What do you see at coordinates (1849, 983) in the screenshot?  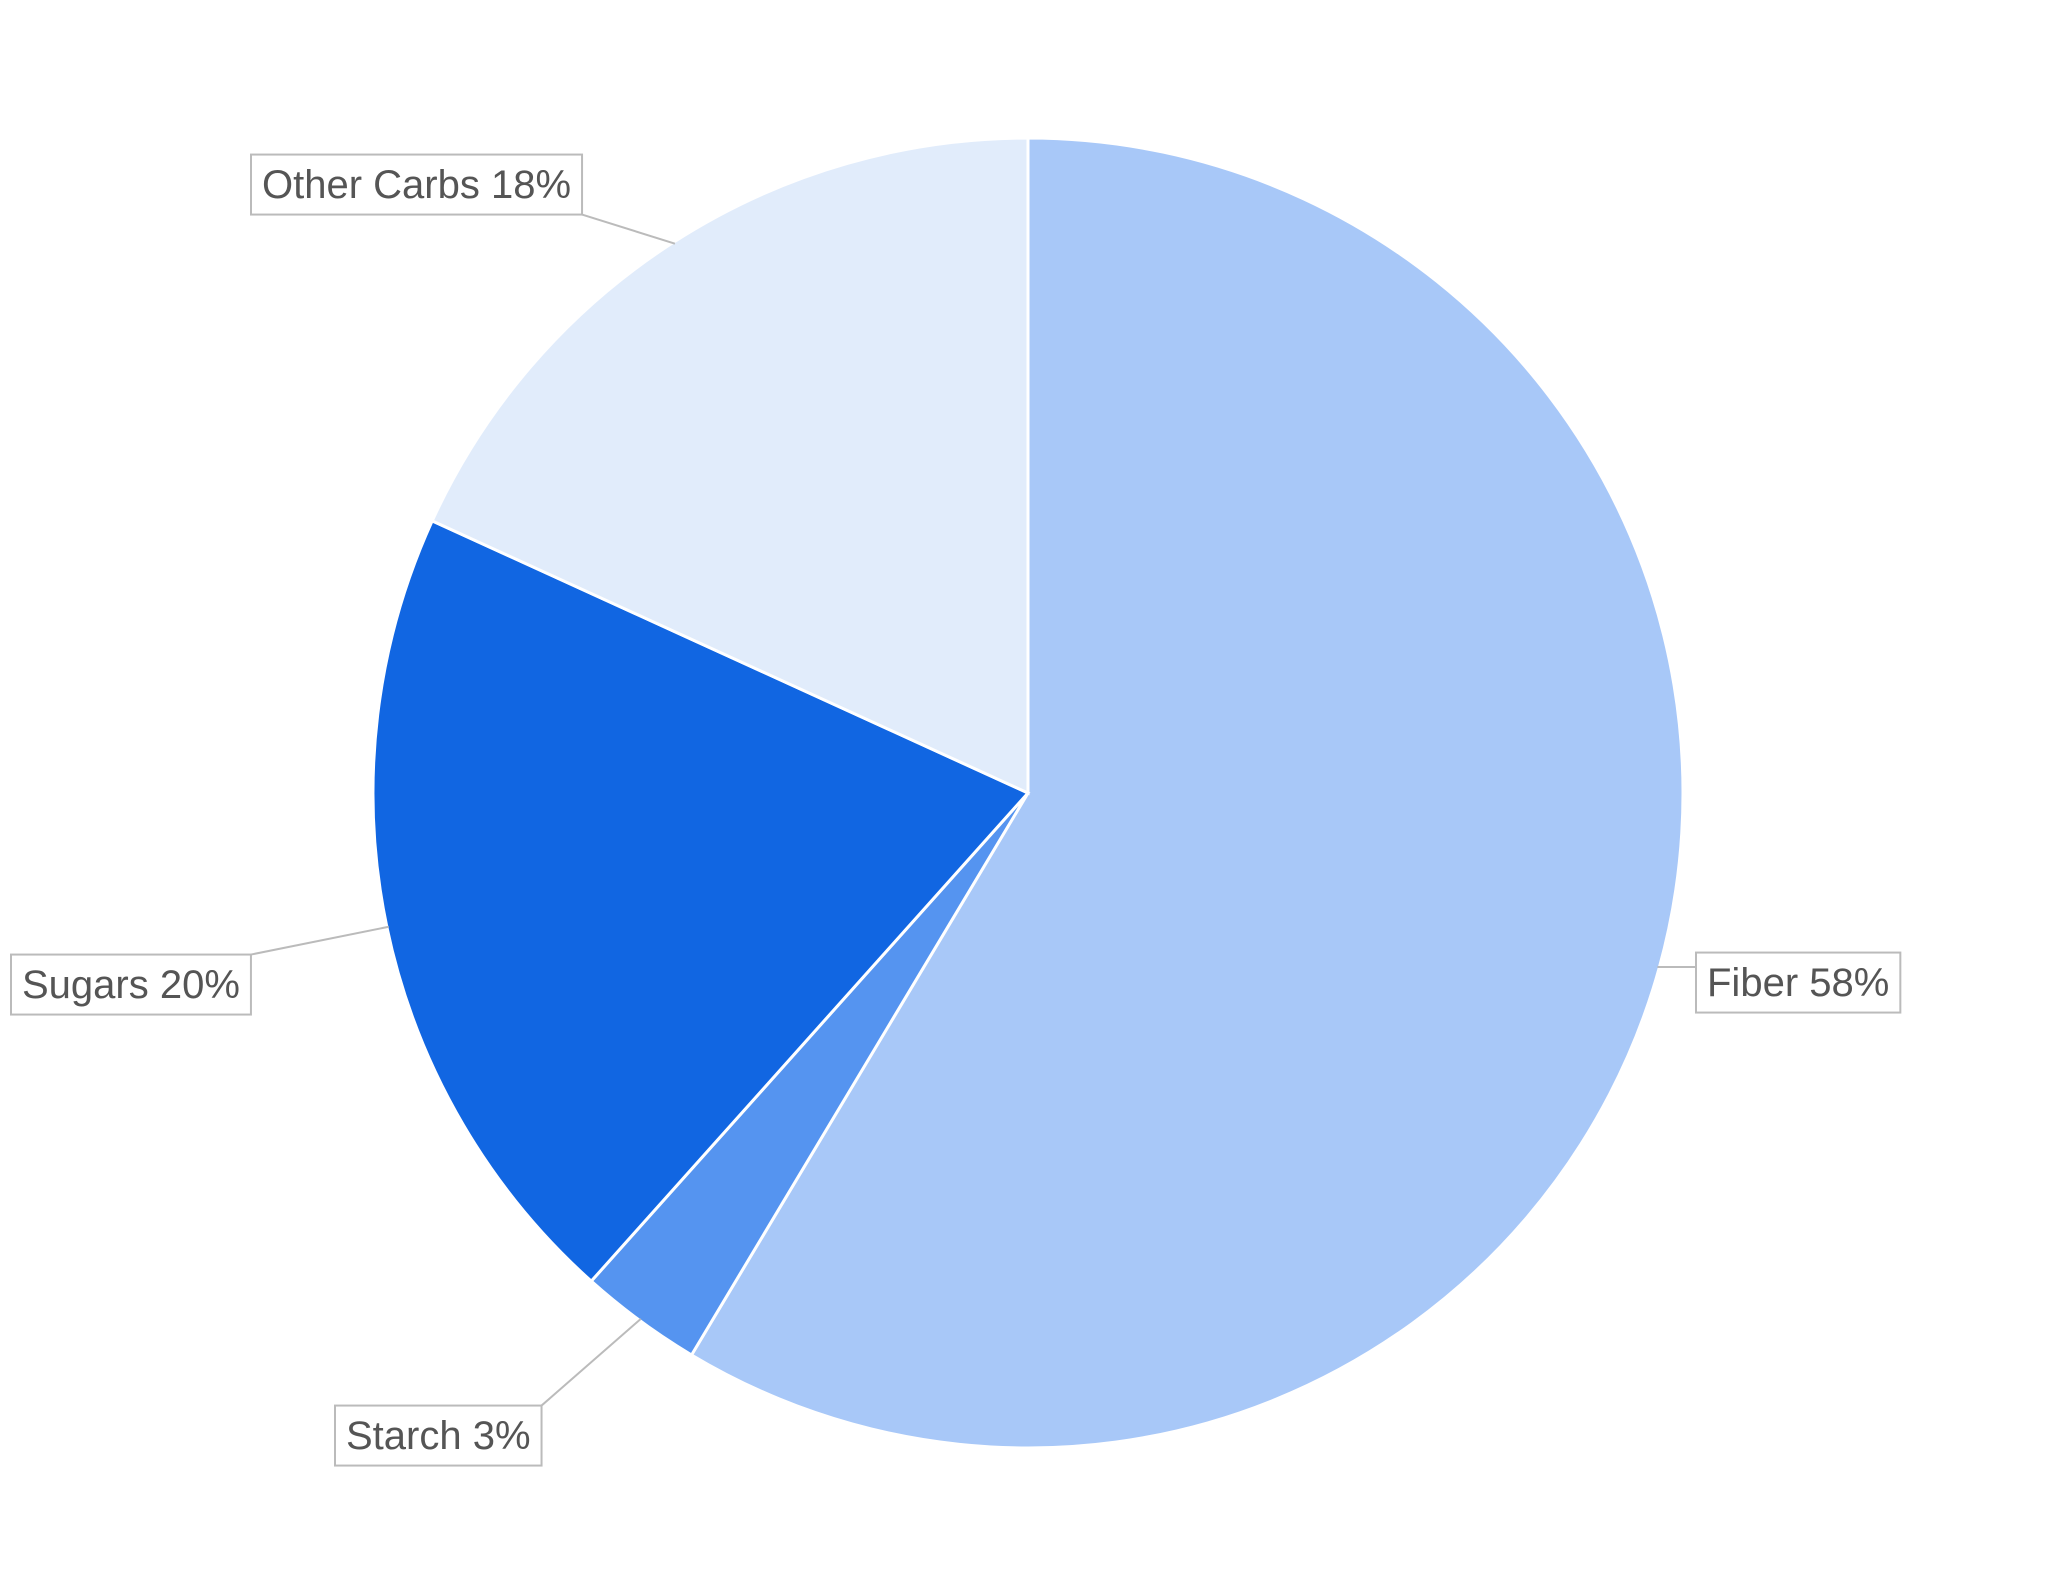 I see `label-value: 58%` at bounding box center [1849, 983].